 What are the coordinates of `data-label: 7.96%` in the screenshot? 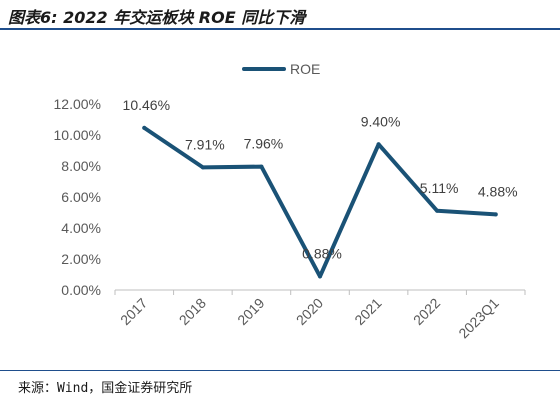 It's located at (264, 144).